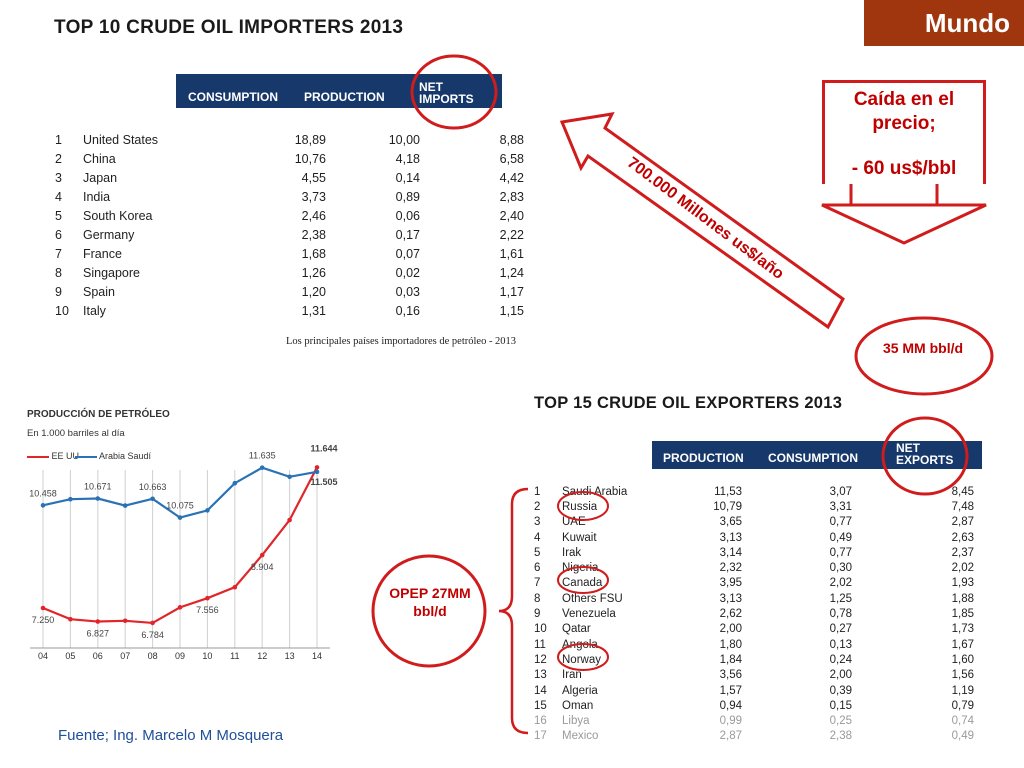 The width and height of the screenshot is (1024, 768). What do you see at coordinates (727, 506) in the screenshot?
I see `exporters-value1-cell: 10,79` at bounding box center [727, 506].